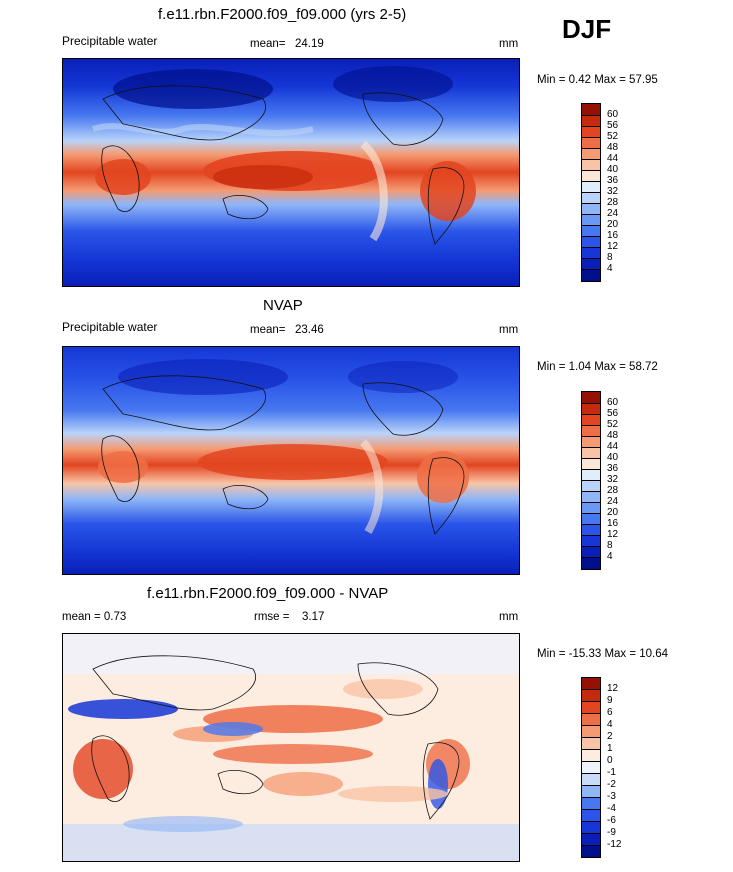 Image resolution: width=733 pixels, height=872 pixels. Describe the element at coordinates (313, 617) in the screenshot. I see `panel3-rmse-value: 3.17` at that location.